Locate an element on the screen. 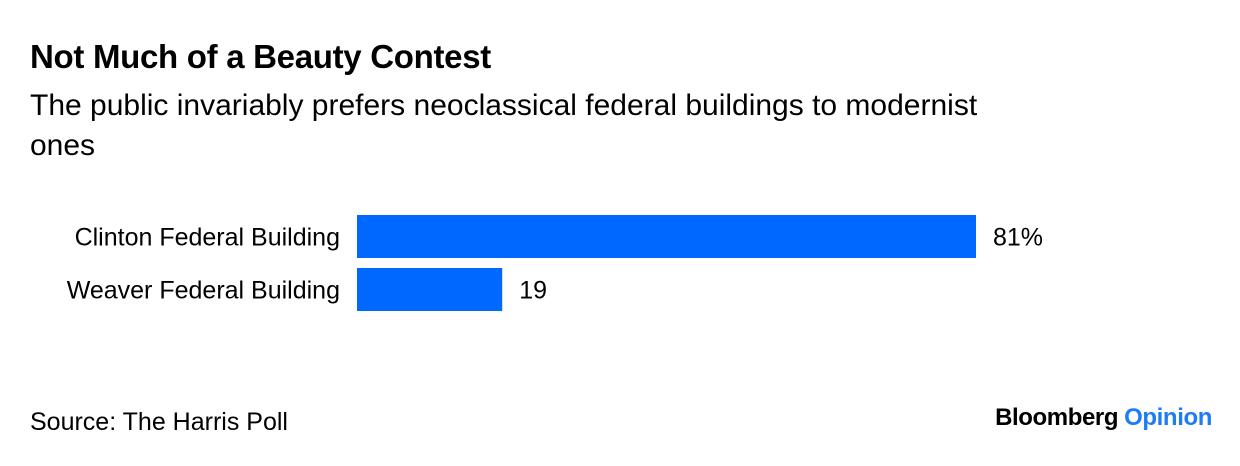 The width and height of the screenshot is (1240, 466). brand-secondary: Opinion is located at coordinates (1168, 417).